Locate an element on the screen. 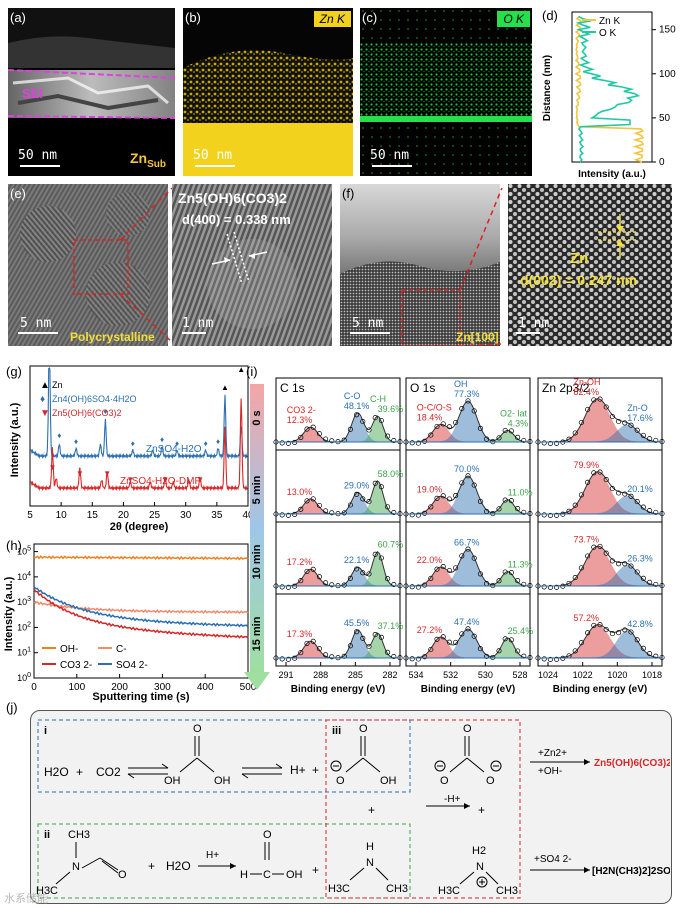 The image size is (680, 908). xps-tick-label-1-2: 530 is located at coordinates (485, 675).